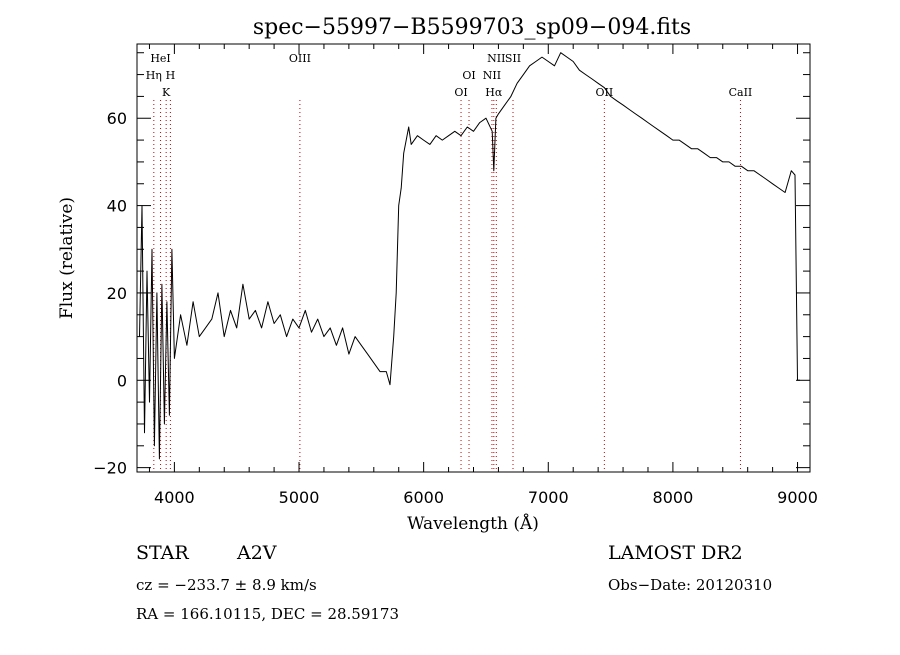 Image resolution: width=900 pixels, height=655 pixels. What do you see at coordinates (160, 58) in the screenshot?
I see `spectral-line-label: HeI` at bounding box center [160, 58].